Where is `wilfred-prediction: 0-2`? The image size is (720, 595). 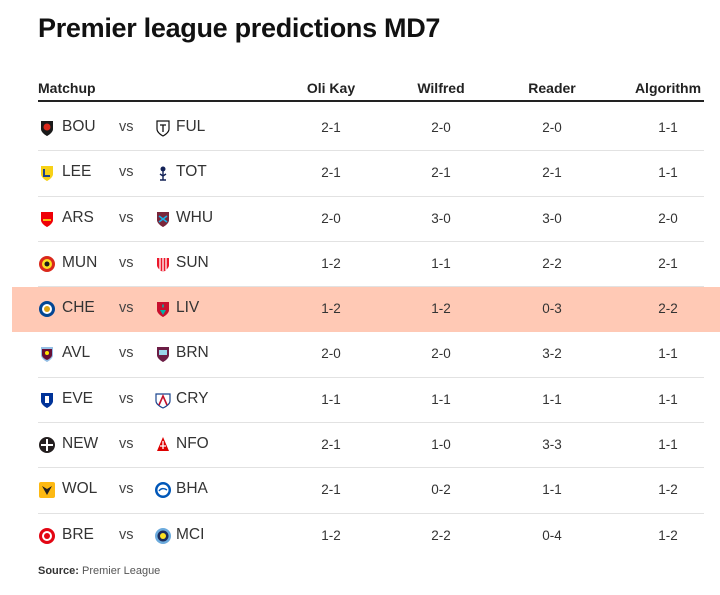 wilfred-prediction: 0-2 is located at coordinates (441, 490).